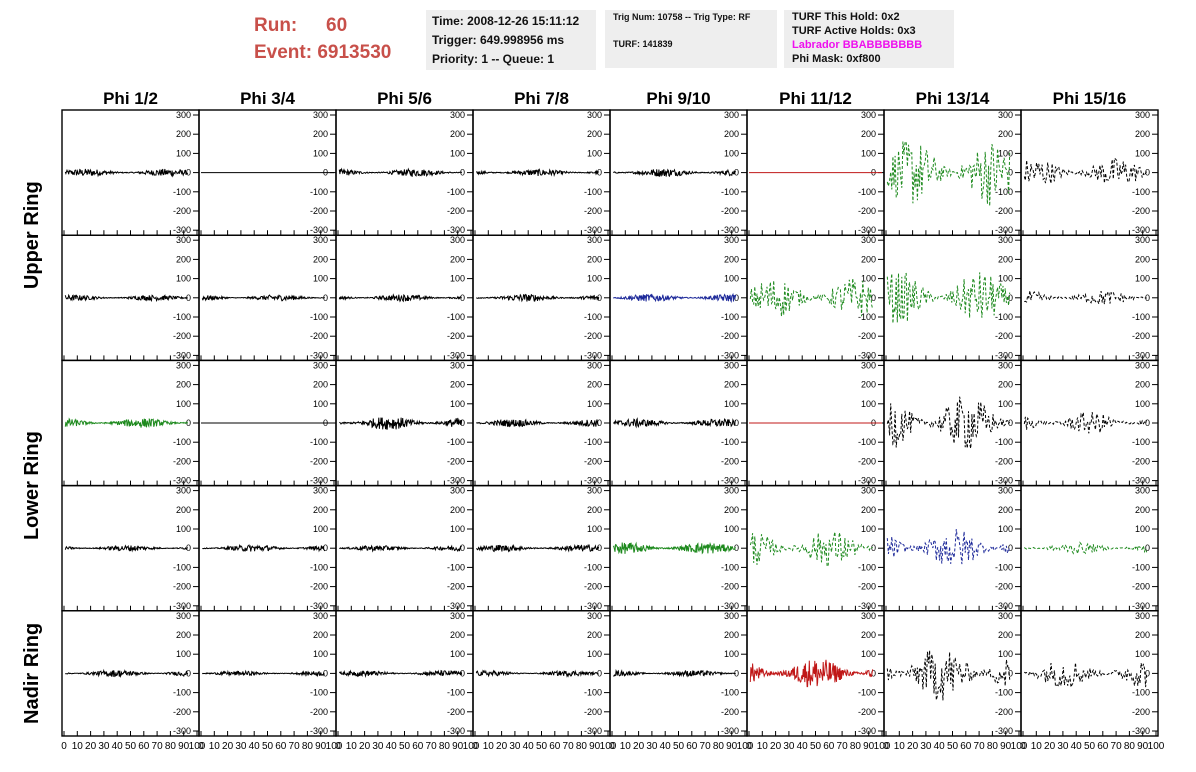  What do you see at coordinates (857, 45) in the screenshot?
I see `labrador-text: Labrador BBABBBBBBB` at bounding box center [857, 45].